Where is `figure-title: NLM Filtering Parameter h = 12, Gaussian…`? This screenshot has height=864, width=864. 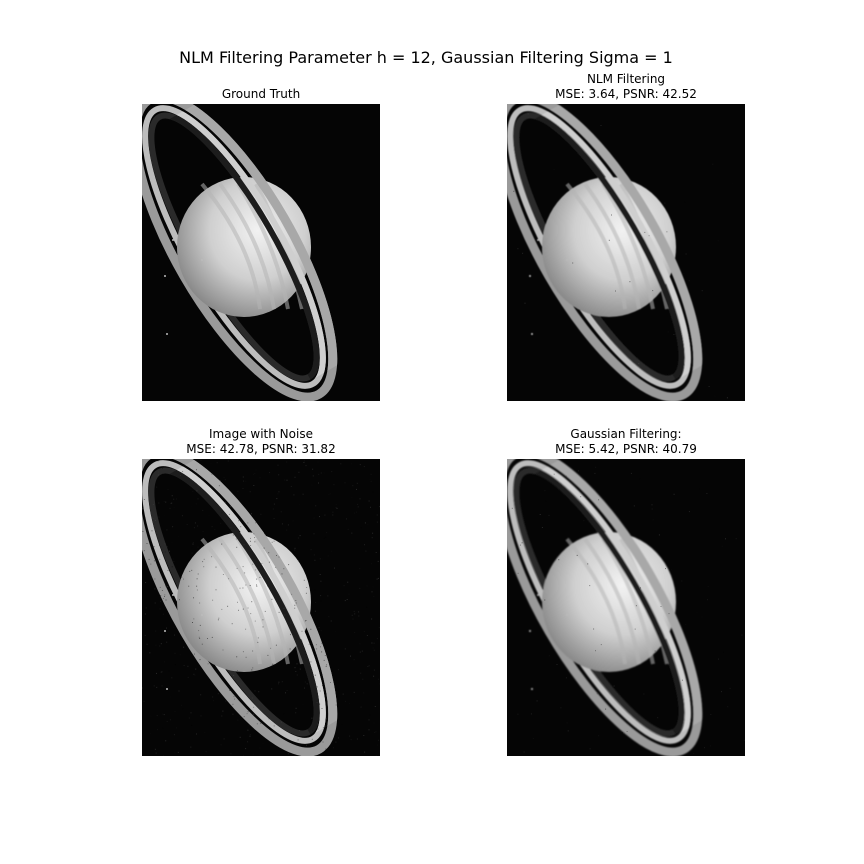 figure-title: NLM Filtering Parameter h = 12, Gaussian… is located at coordinates (426, 57).